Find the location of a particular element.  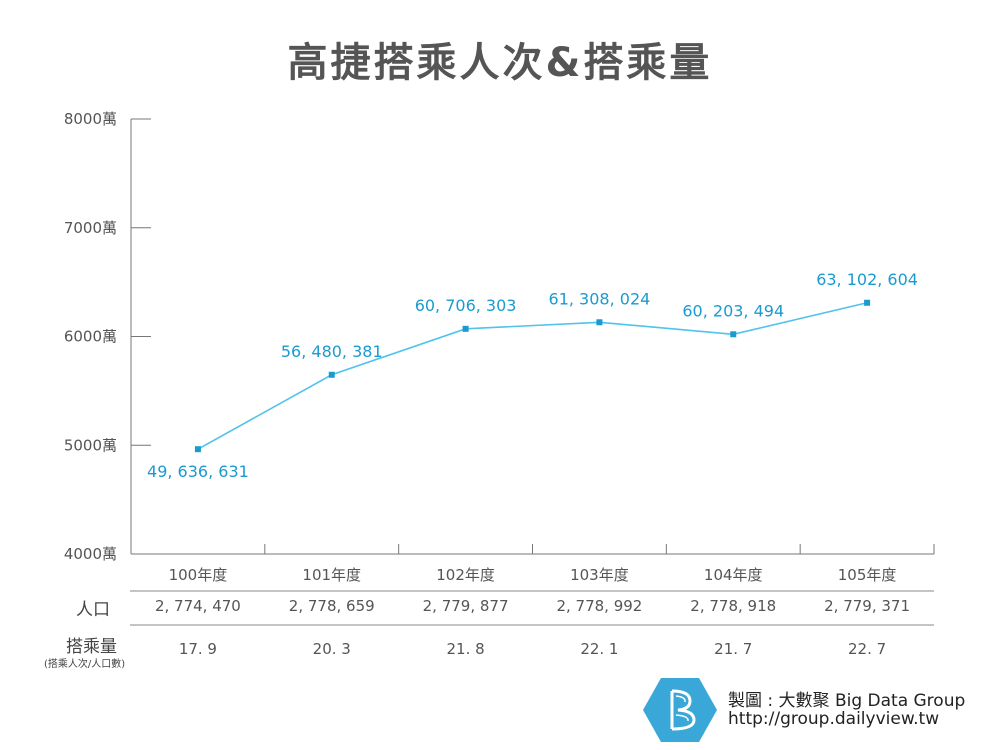

series-line is located at coordinates (532, 375).